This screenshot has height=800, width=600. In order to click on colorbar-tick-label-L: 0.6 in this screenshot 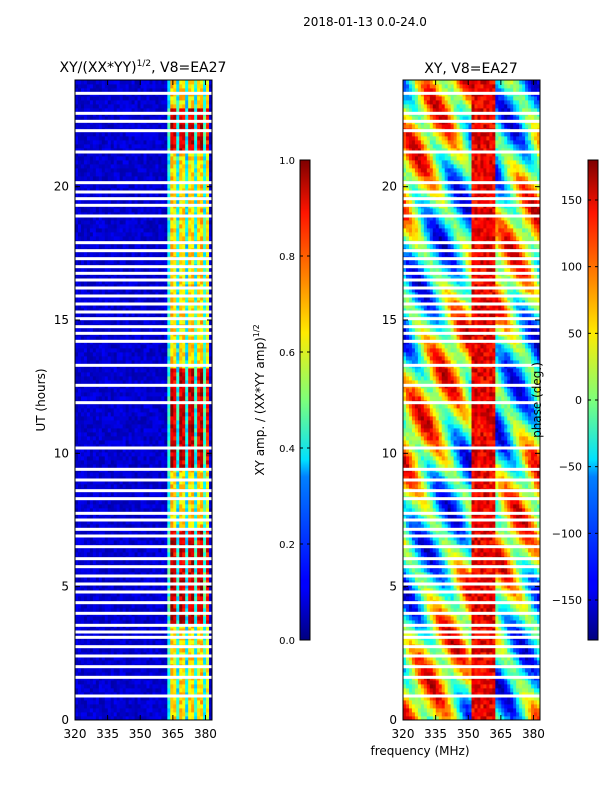, I will do `click(287, 353)`.